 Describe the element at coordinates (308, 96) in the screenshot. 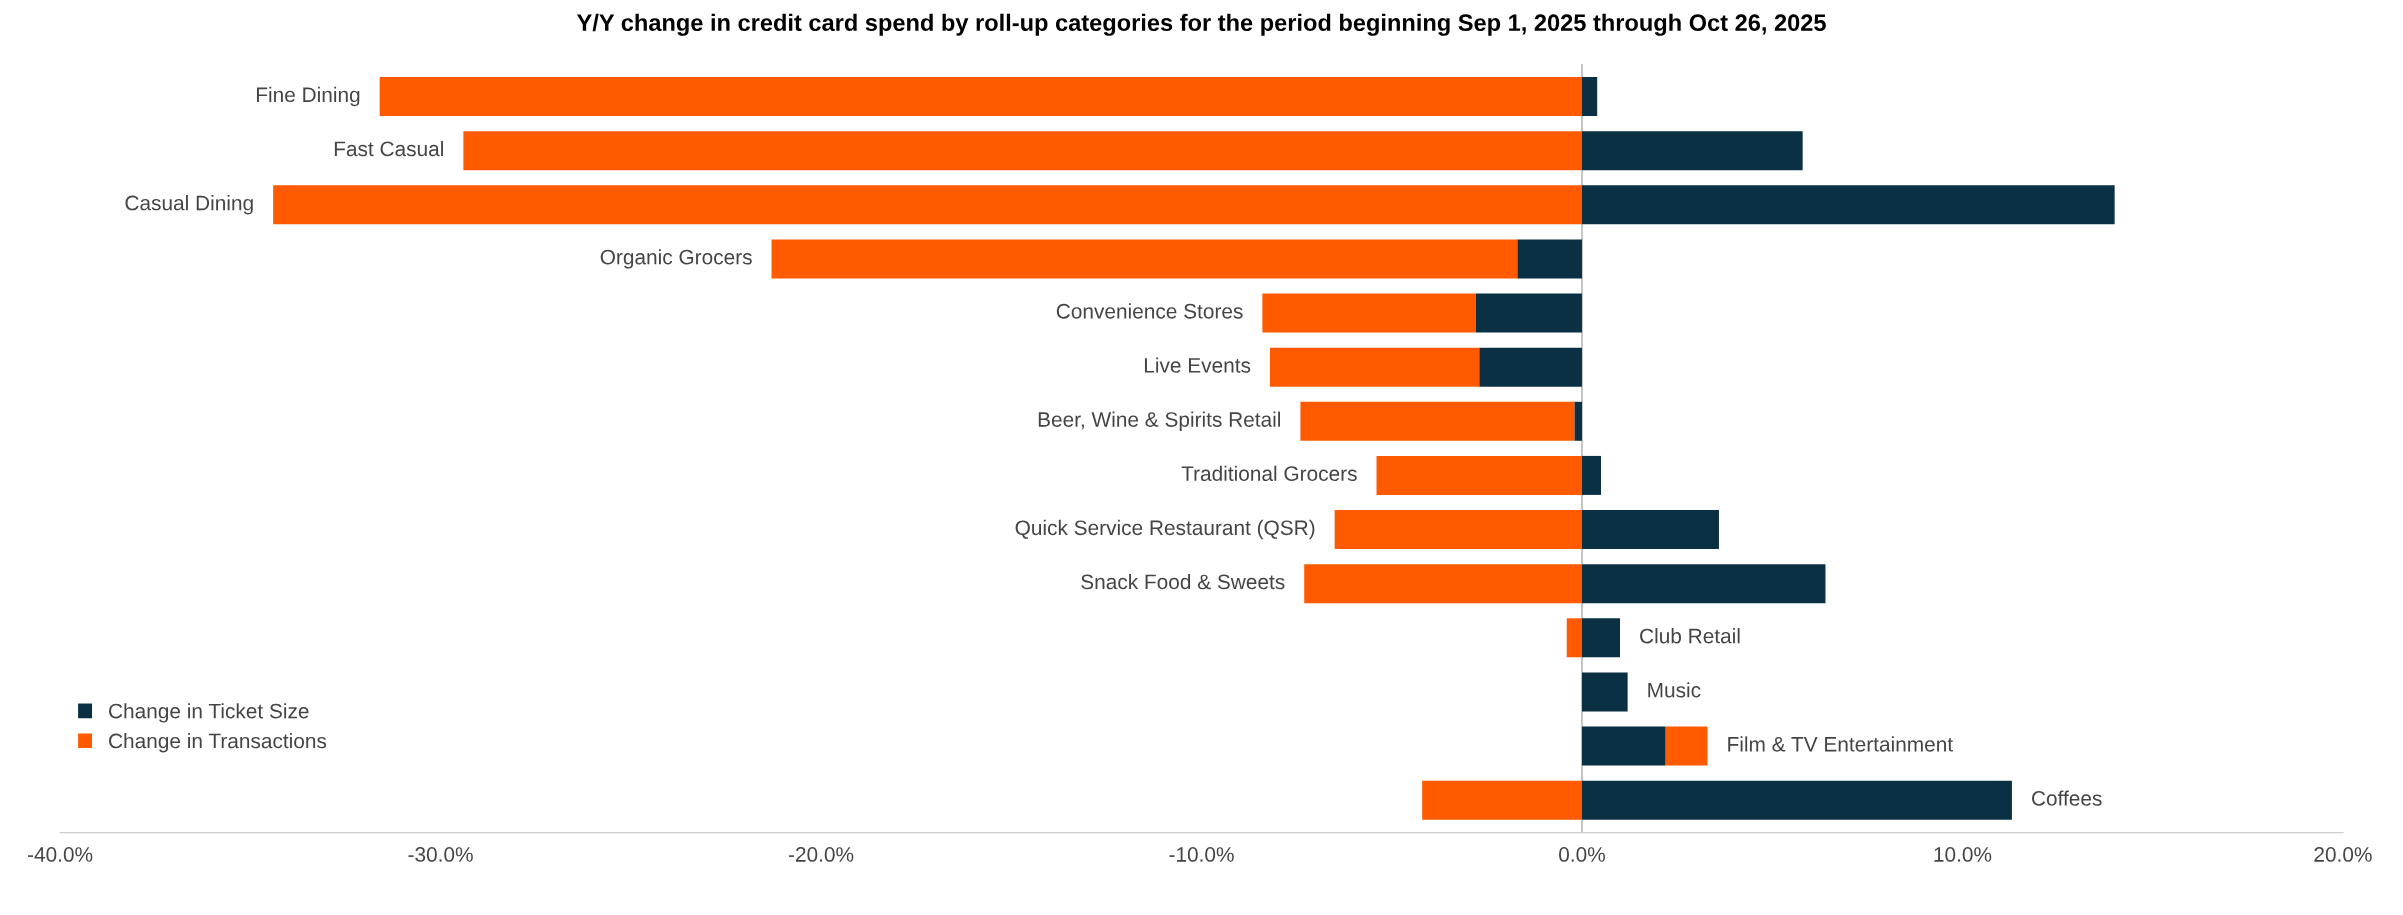

I see `y-tick-label: Fine Dining` at that location.